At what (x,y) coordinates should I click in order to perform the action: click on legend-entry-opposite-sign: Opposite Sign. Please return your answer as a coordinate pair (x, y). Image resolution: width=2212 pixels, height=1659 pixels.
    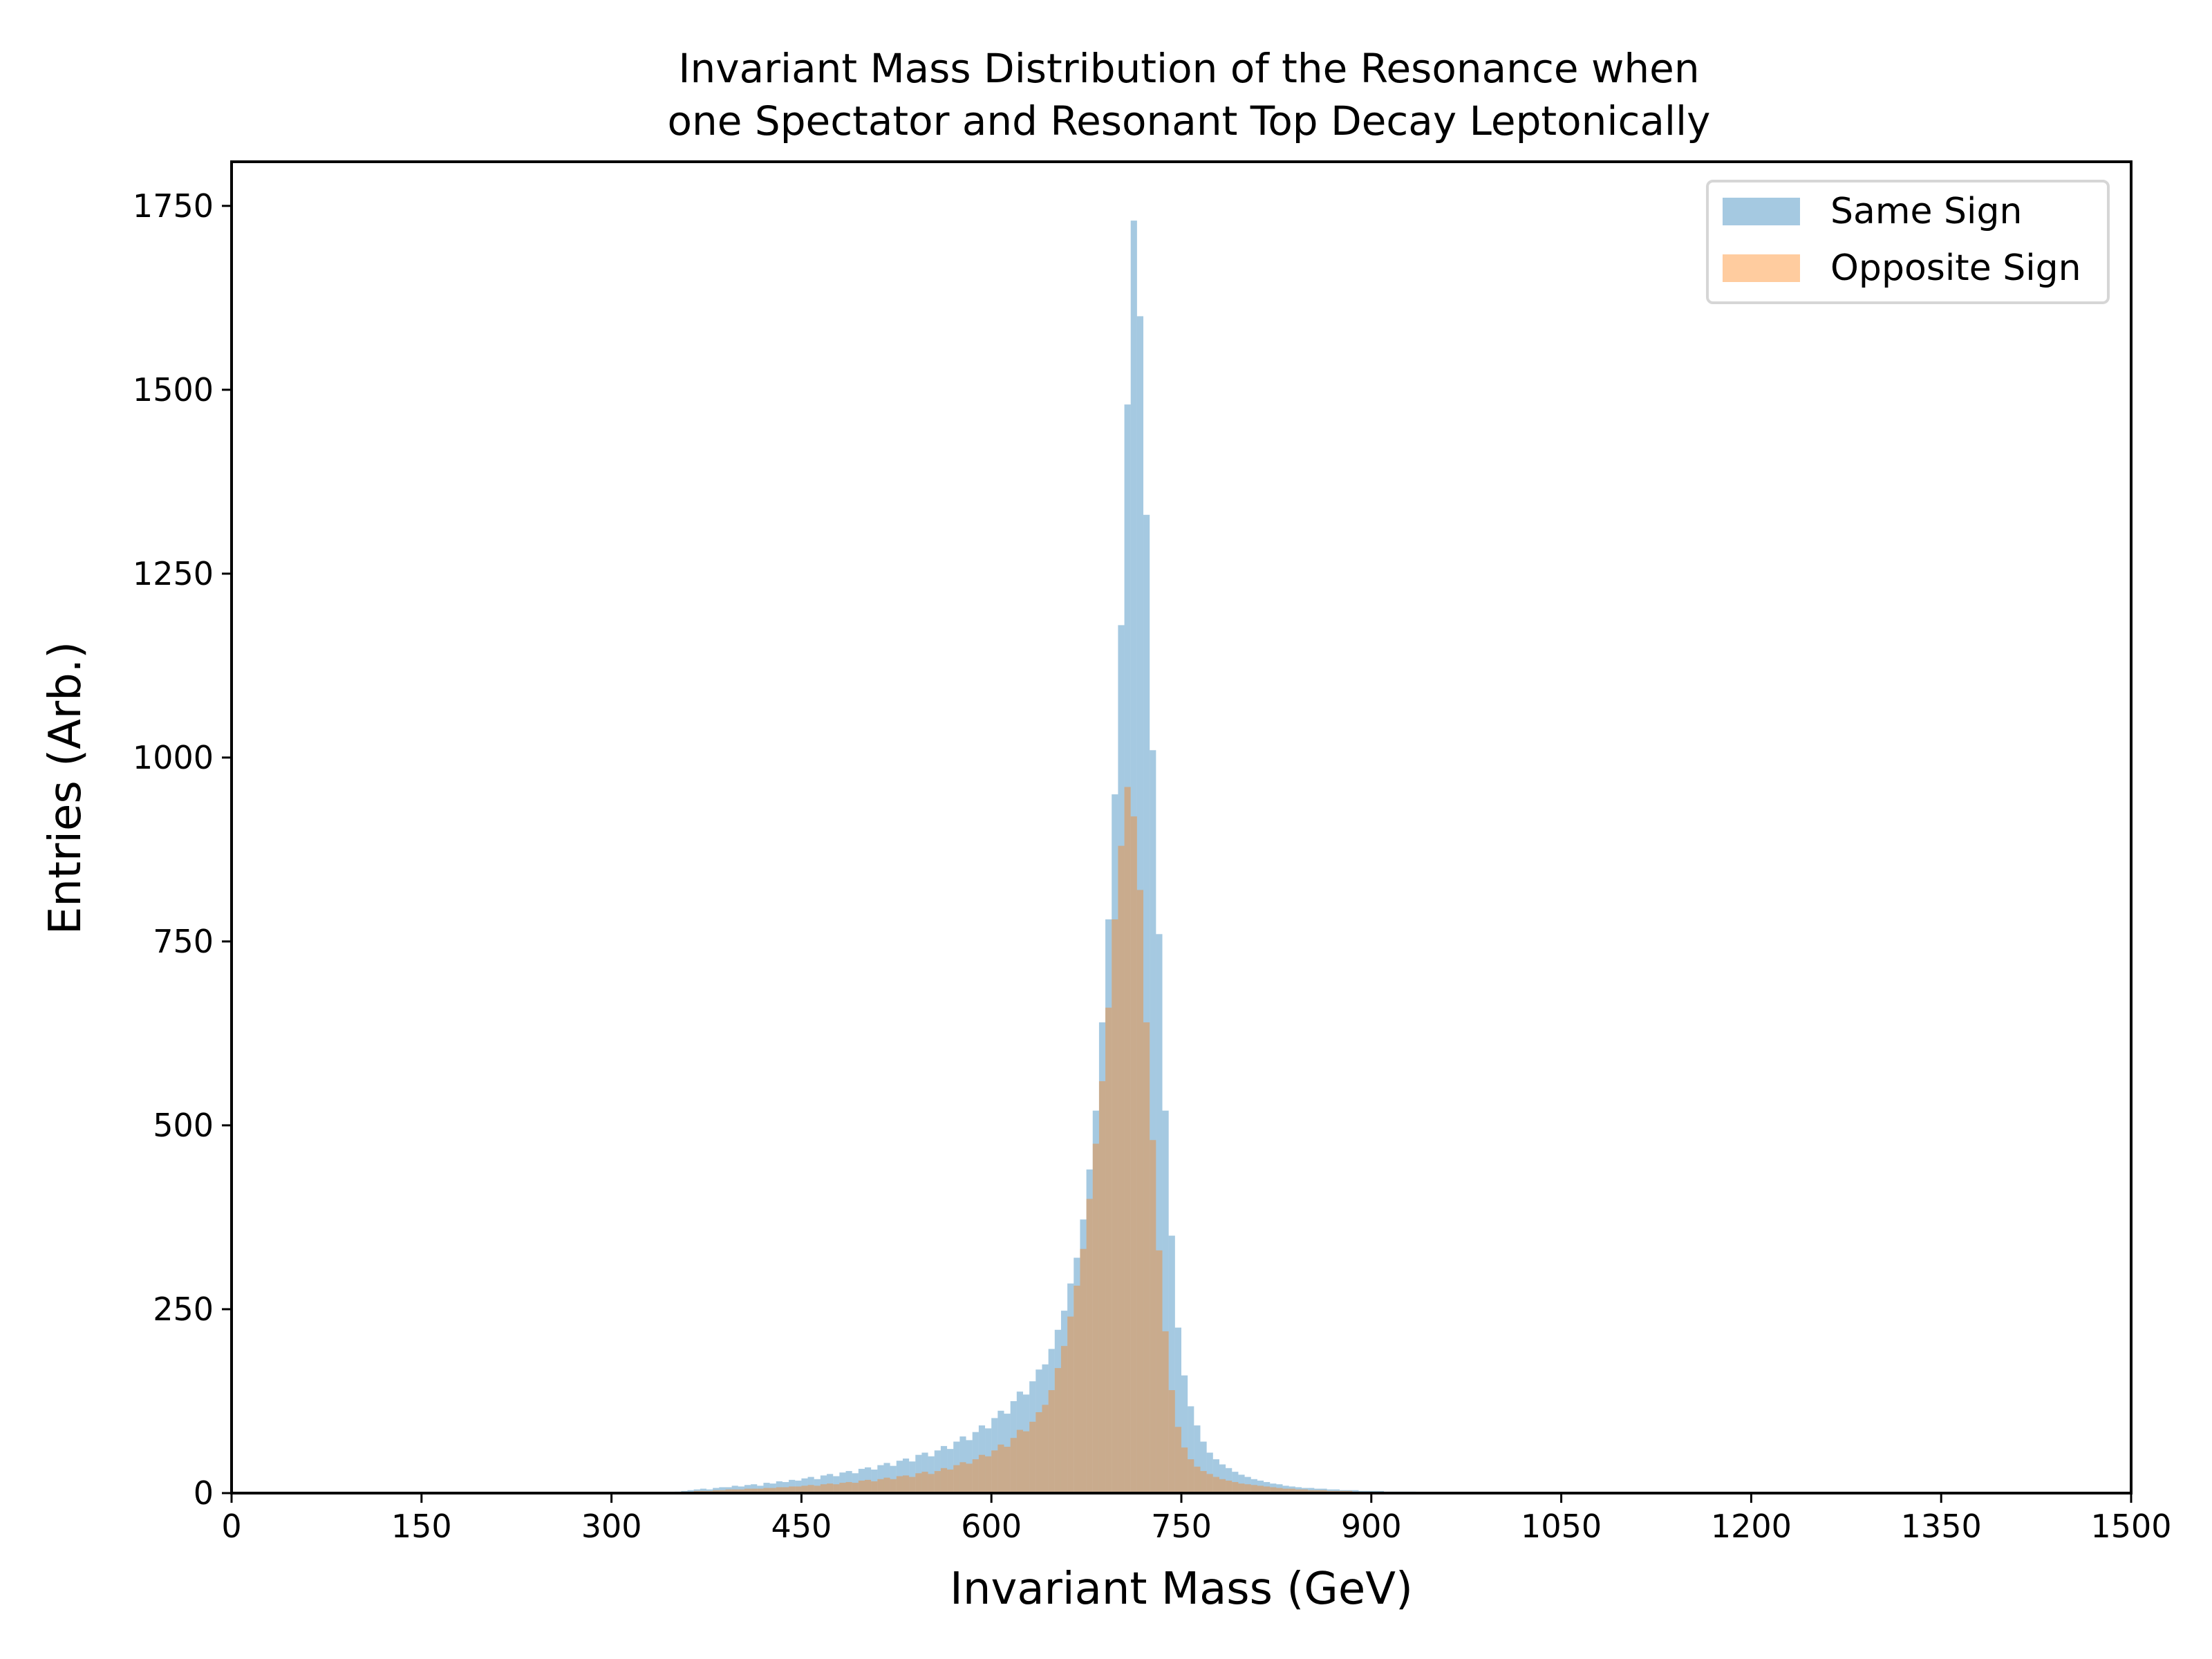
    Looking at the image, I should click on (1902, 268).